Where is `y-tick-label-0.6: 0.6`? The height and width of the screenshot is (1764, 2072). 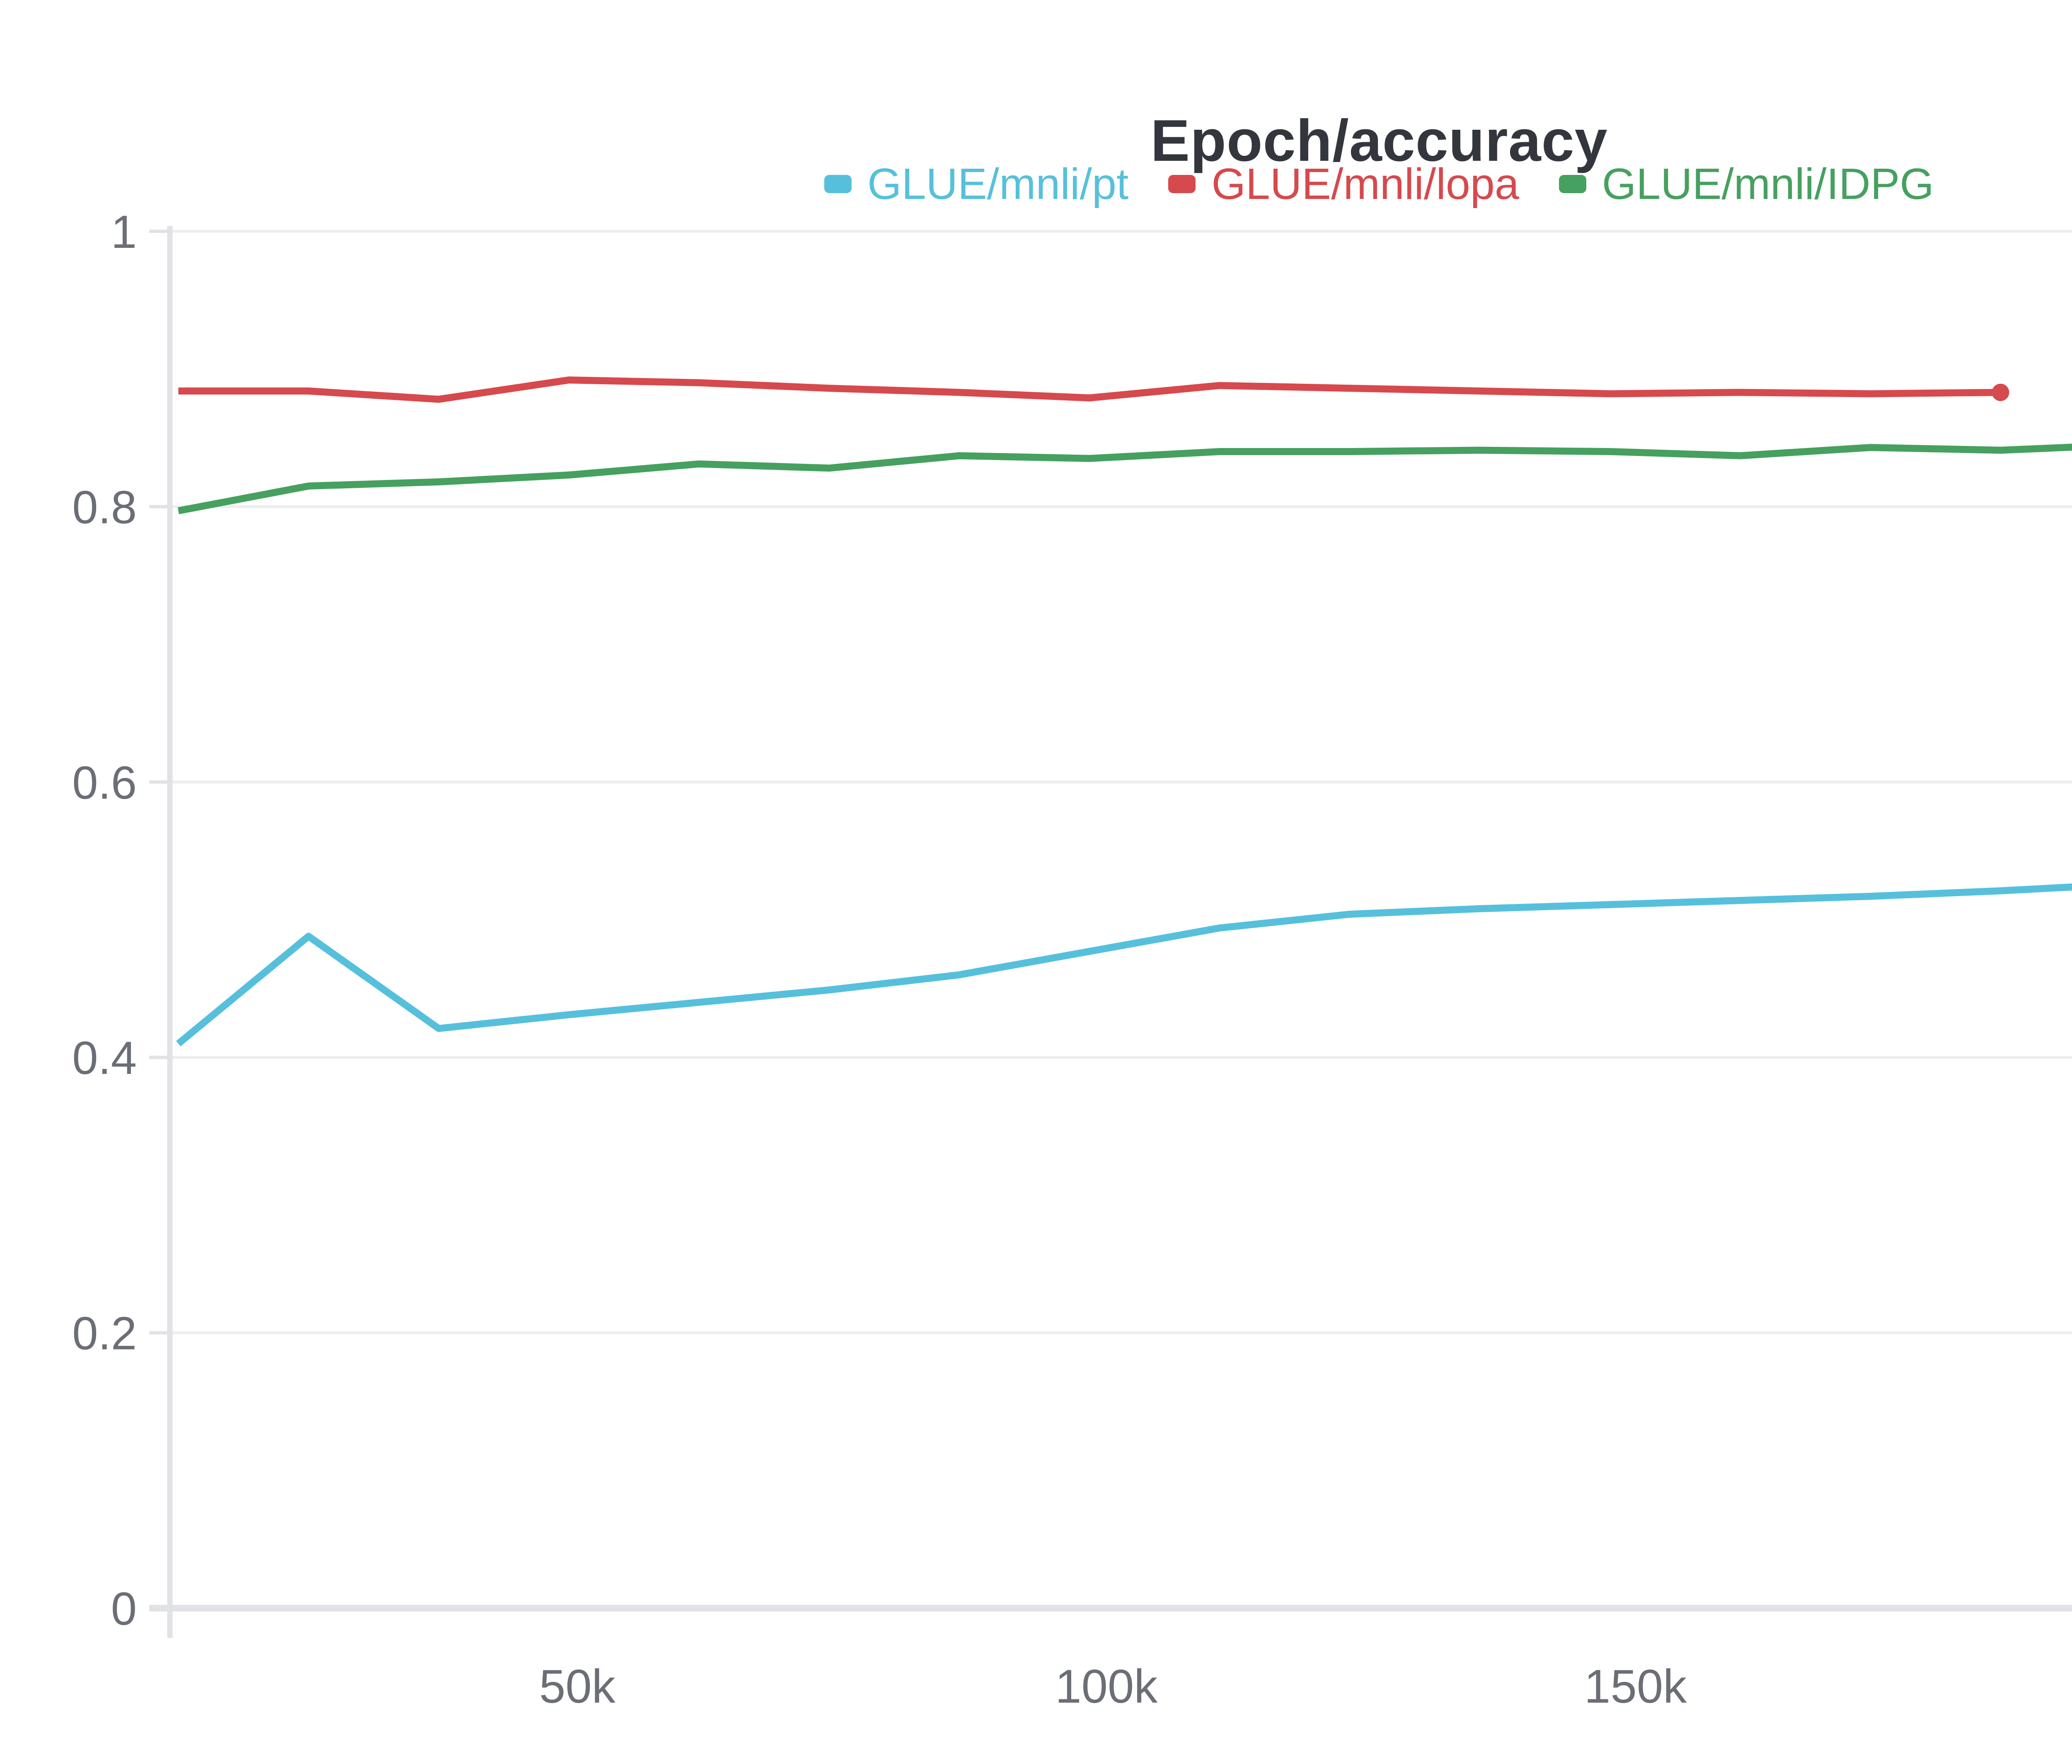 y-tick-label-0.6: 0.6 is located at coordinates (104, 783).